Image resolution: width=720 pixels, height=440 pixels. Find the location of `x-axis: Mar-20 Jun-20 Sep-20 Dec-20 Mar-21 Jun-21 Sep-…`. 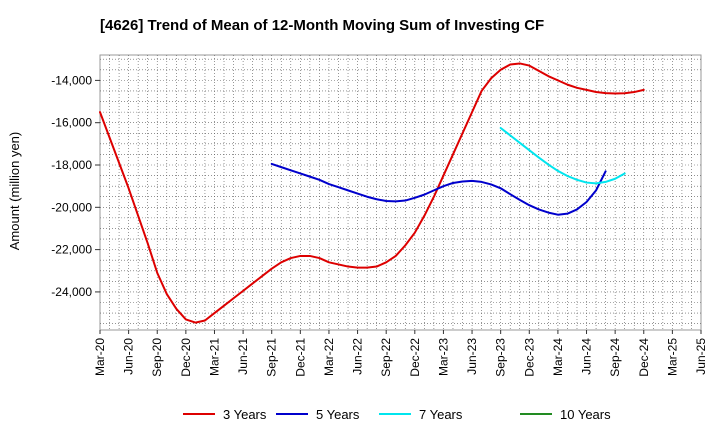

x-axis: Mar-20 Jun-20 Sep-20 Dec-20 Mar-21 Jun-21 Sep-… is located at coordinates (400, 353).